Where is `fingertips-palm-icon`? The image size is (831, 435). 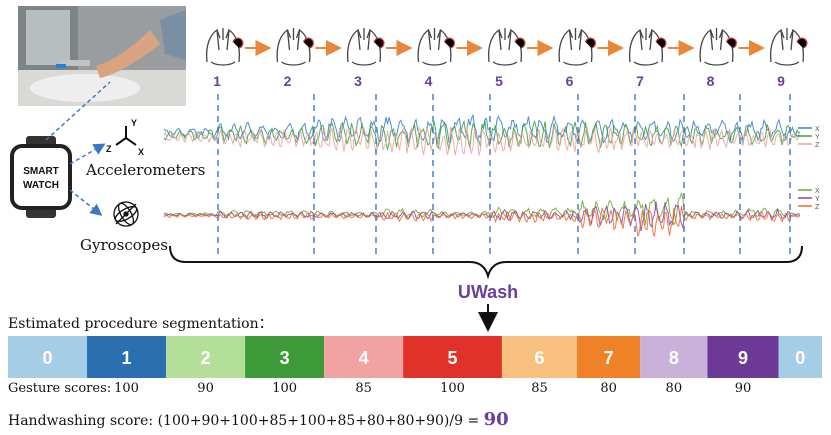
fingertips-palm-icon is located at coordinates (575, 47).